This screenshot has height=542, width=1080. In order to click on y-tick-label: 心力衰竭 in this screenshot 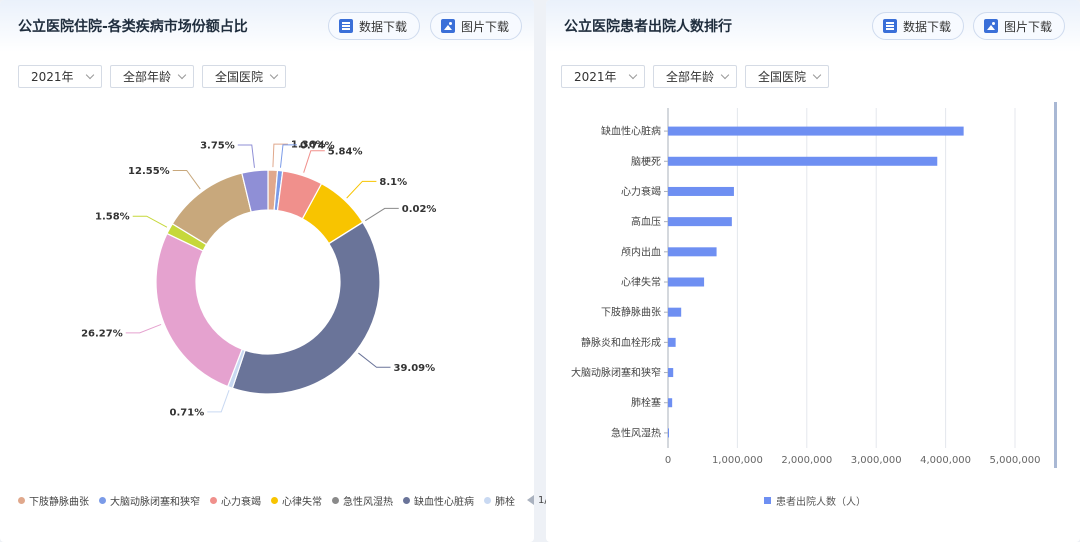, I will do `click(641, 191)`.